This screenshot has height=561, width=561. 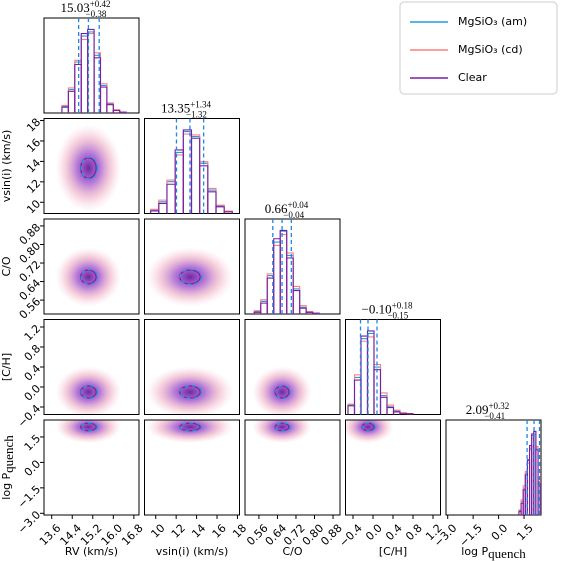 I want to click on x-tick-label: 13.6, so click(x=50, y=535).